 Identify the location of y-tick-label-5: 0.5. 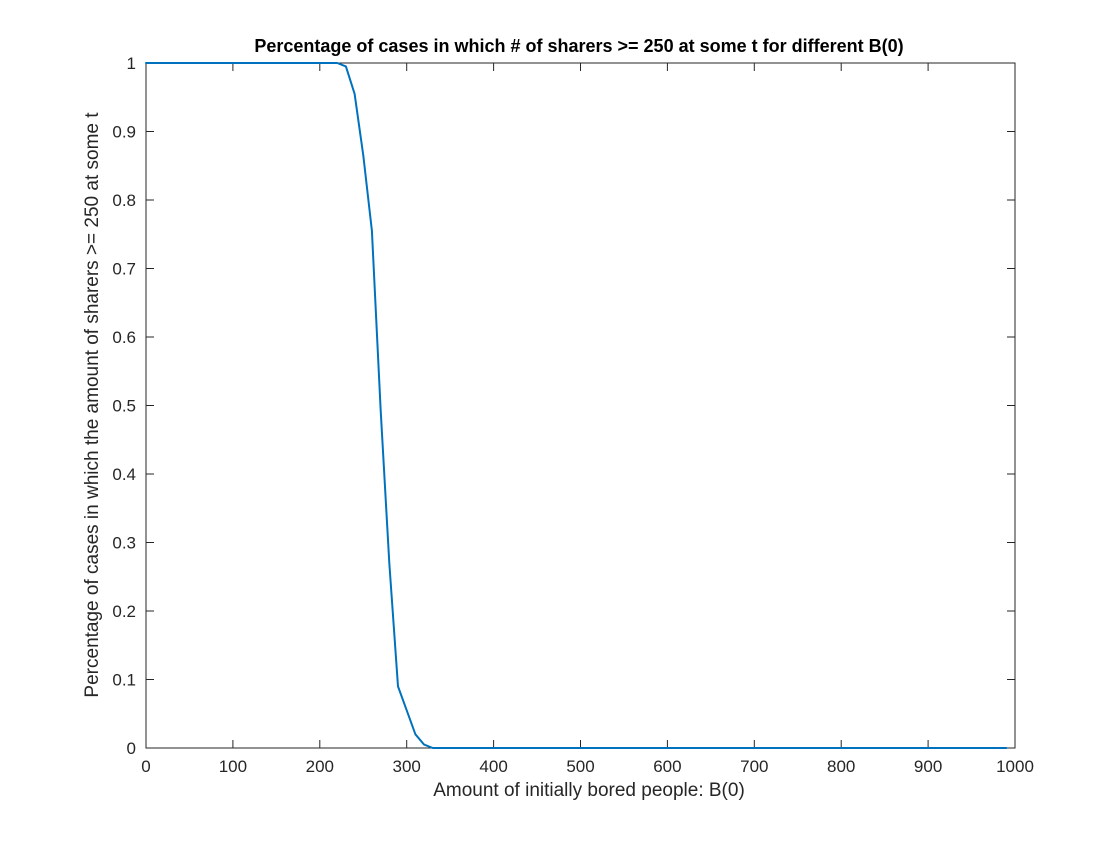
(124, 406).